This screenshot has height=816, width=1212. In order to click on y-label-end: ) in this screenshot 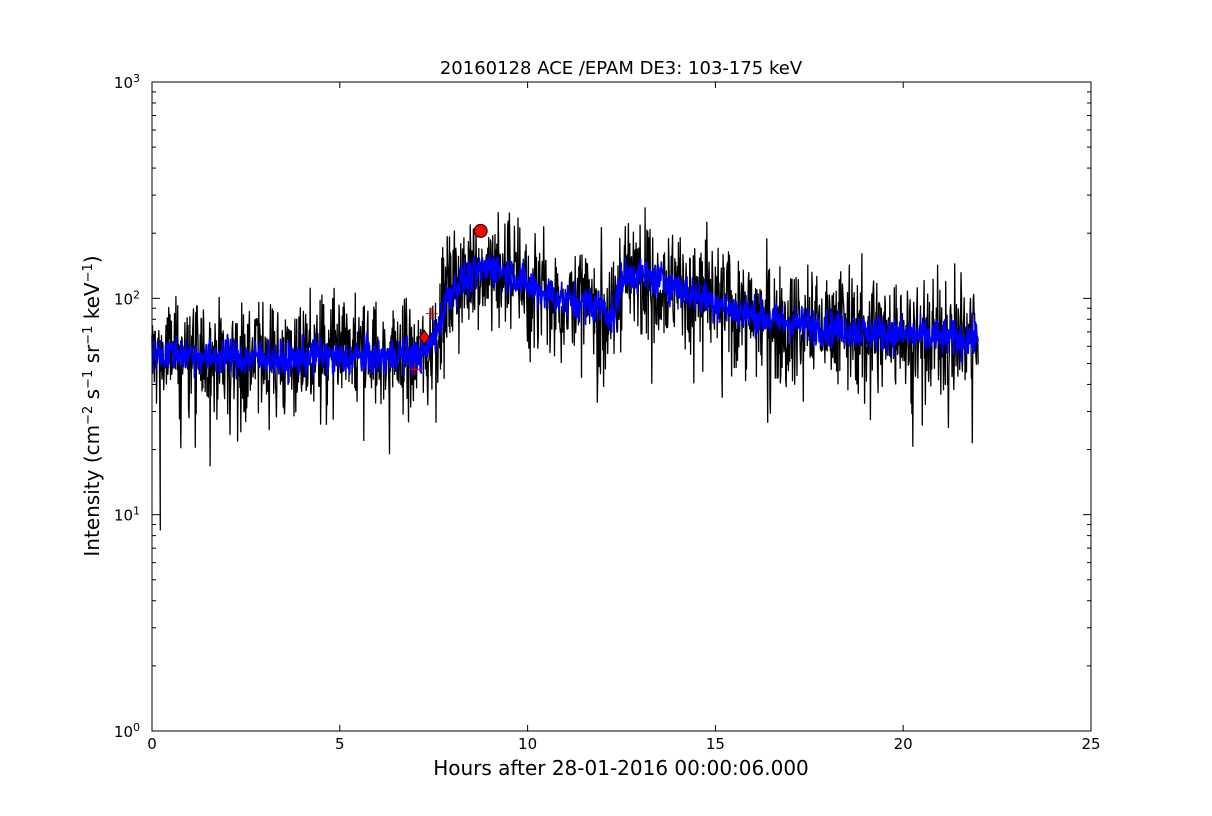, I will do `click(92, 259)`.